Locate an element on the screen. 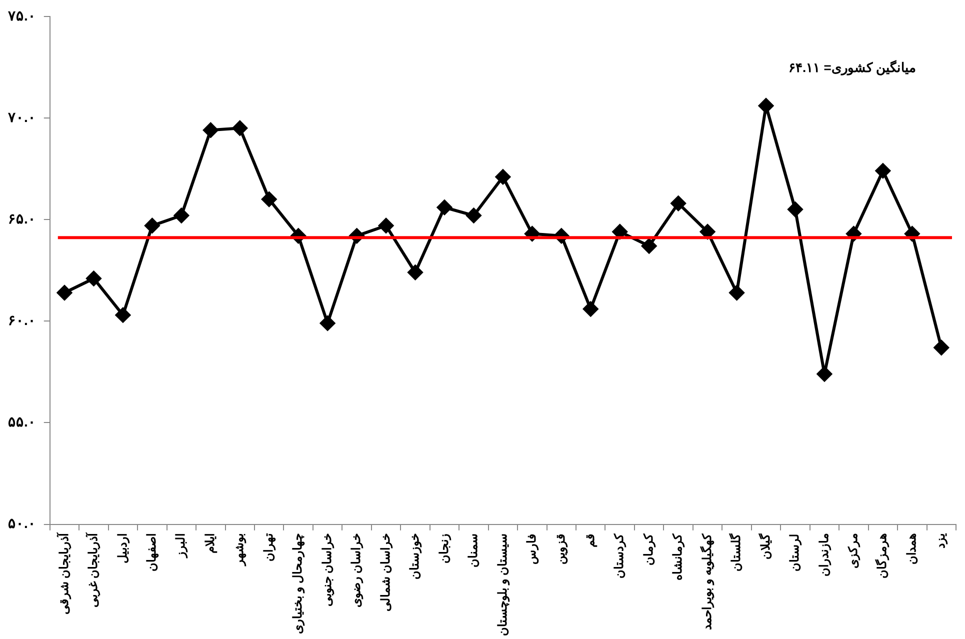 The height and width of the screenshot is (639, 965). x-tick-label: اصفهان is located at coordinates (152, 552).